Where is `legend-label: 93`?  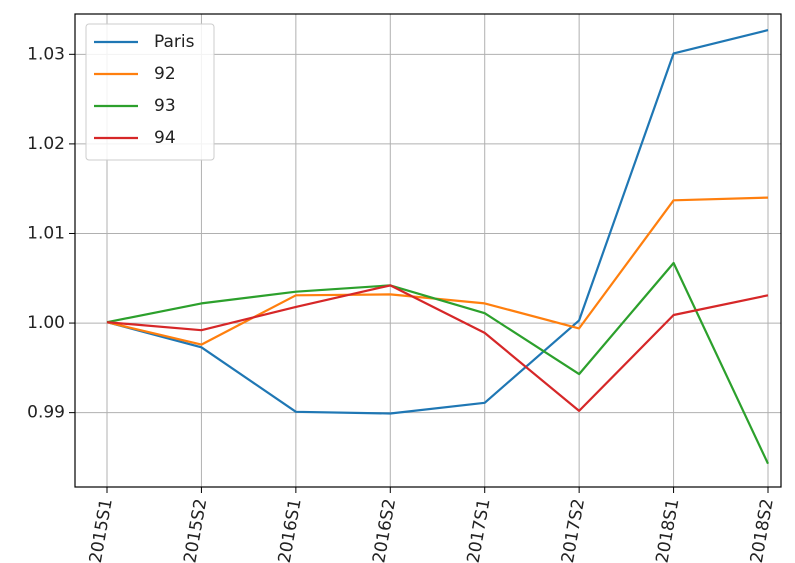 legend-label: 93 is located at coordinates (165, 106).